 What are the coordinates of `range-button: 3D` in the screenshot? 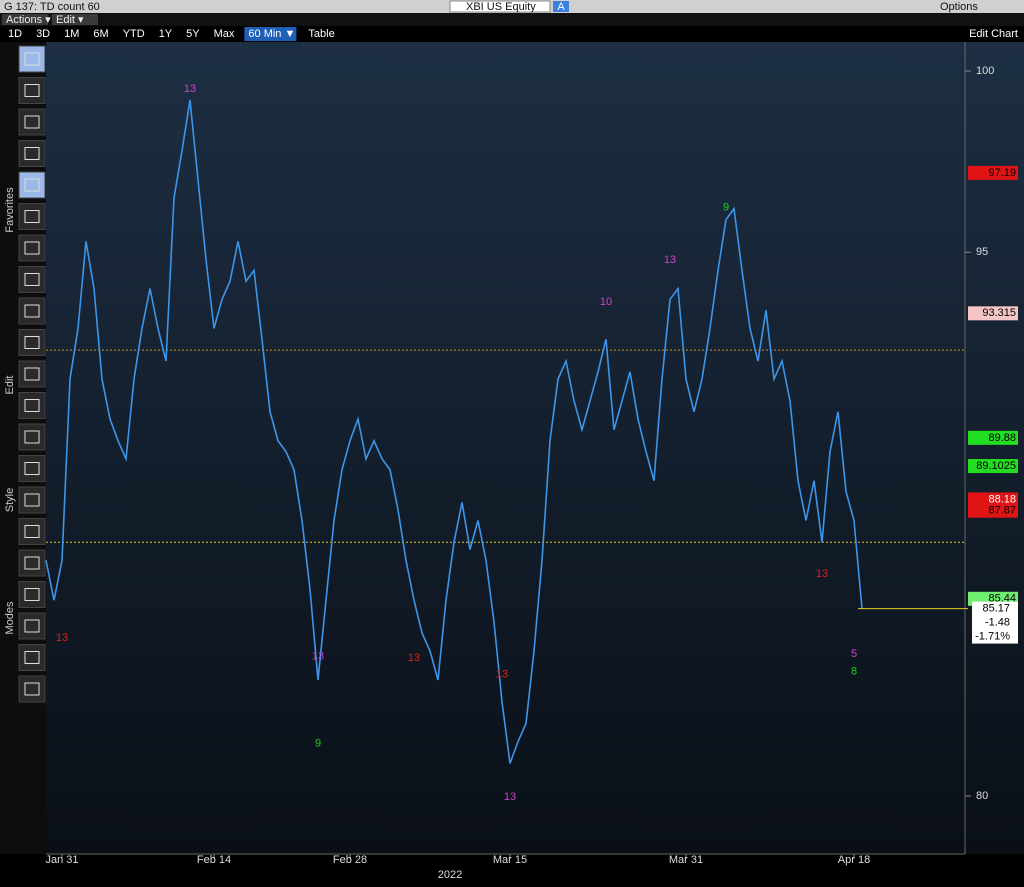 It's located at (43, 34).